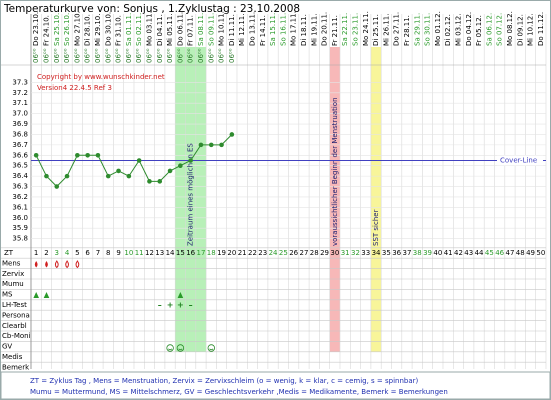 Image resolution: width=551 pixels, height=400 pixels. Describe the element at coordinates (20, 134) in the screenshot. I see `y-tick-label: 36.8` at that location.